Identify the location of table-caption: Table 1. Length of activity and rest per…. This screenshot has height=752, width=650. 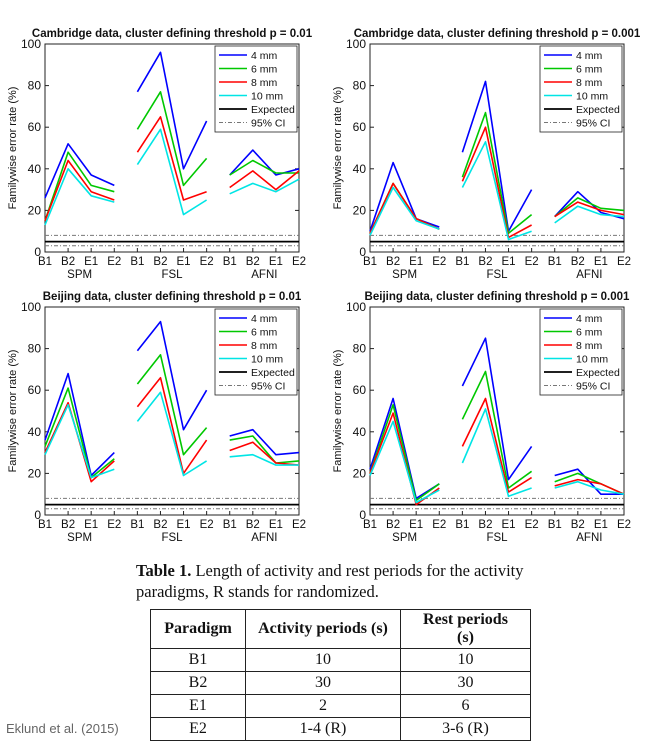
(336, 581).